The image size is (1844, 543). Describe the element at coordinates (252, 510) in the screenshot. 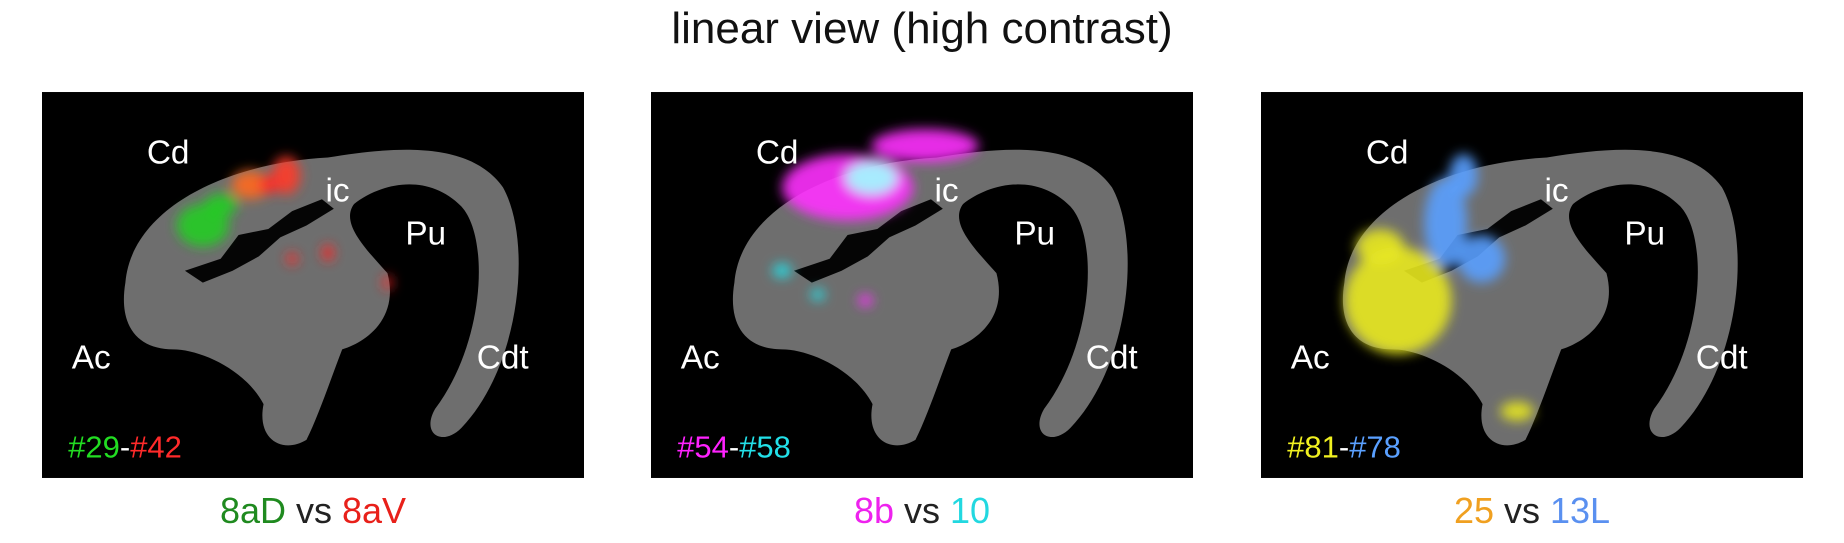

I see `caption-part: 8aD` at that location.